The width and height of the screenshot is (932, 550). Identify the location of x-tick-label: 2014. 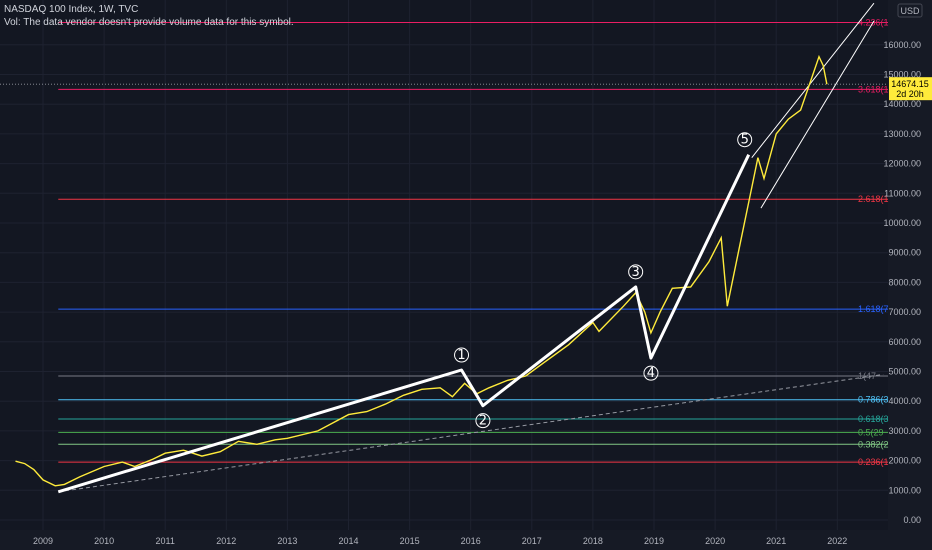
(348, 541).